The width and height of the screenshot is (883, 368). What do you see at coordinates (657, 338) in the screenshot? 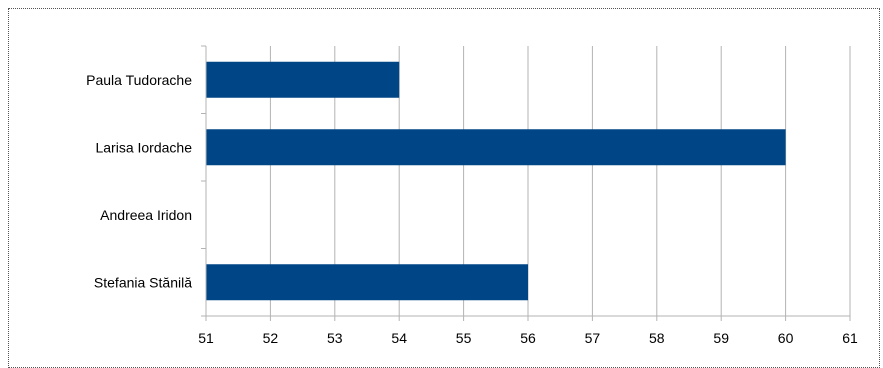
I see `x-tick-label-58: 58` at bounding box center [657, 338].